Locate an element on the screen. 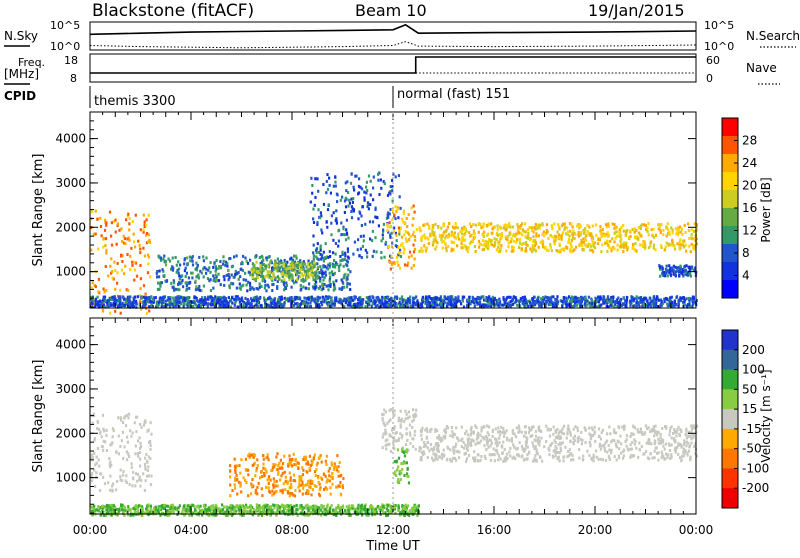 This screenshot has width=800, height=558. station-title: Blackstone (fitACF) is located at coordinates (173, 11).